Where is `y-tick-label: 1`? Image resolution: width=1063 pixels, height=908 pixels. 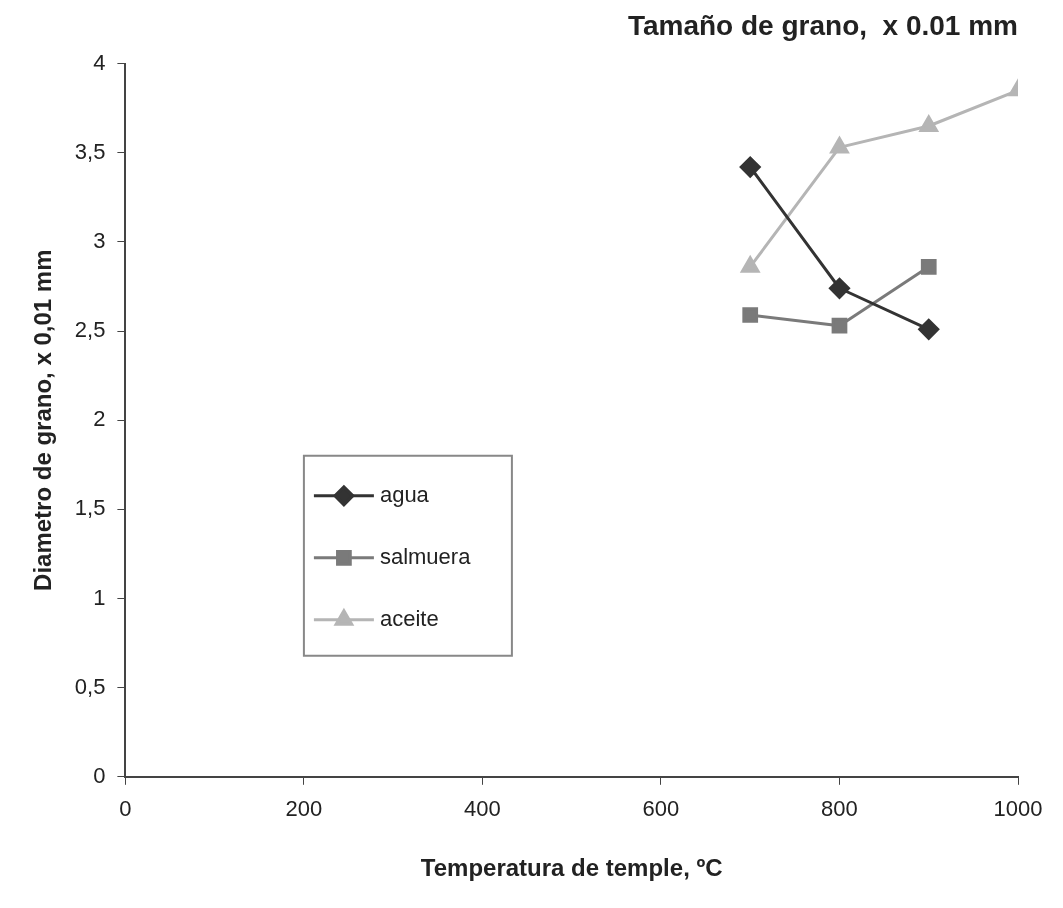 y-tick-label: 1 is located at coordinates (99, 597).